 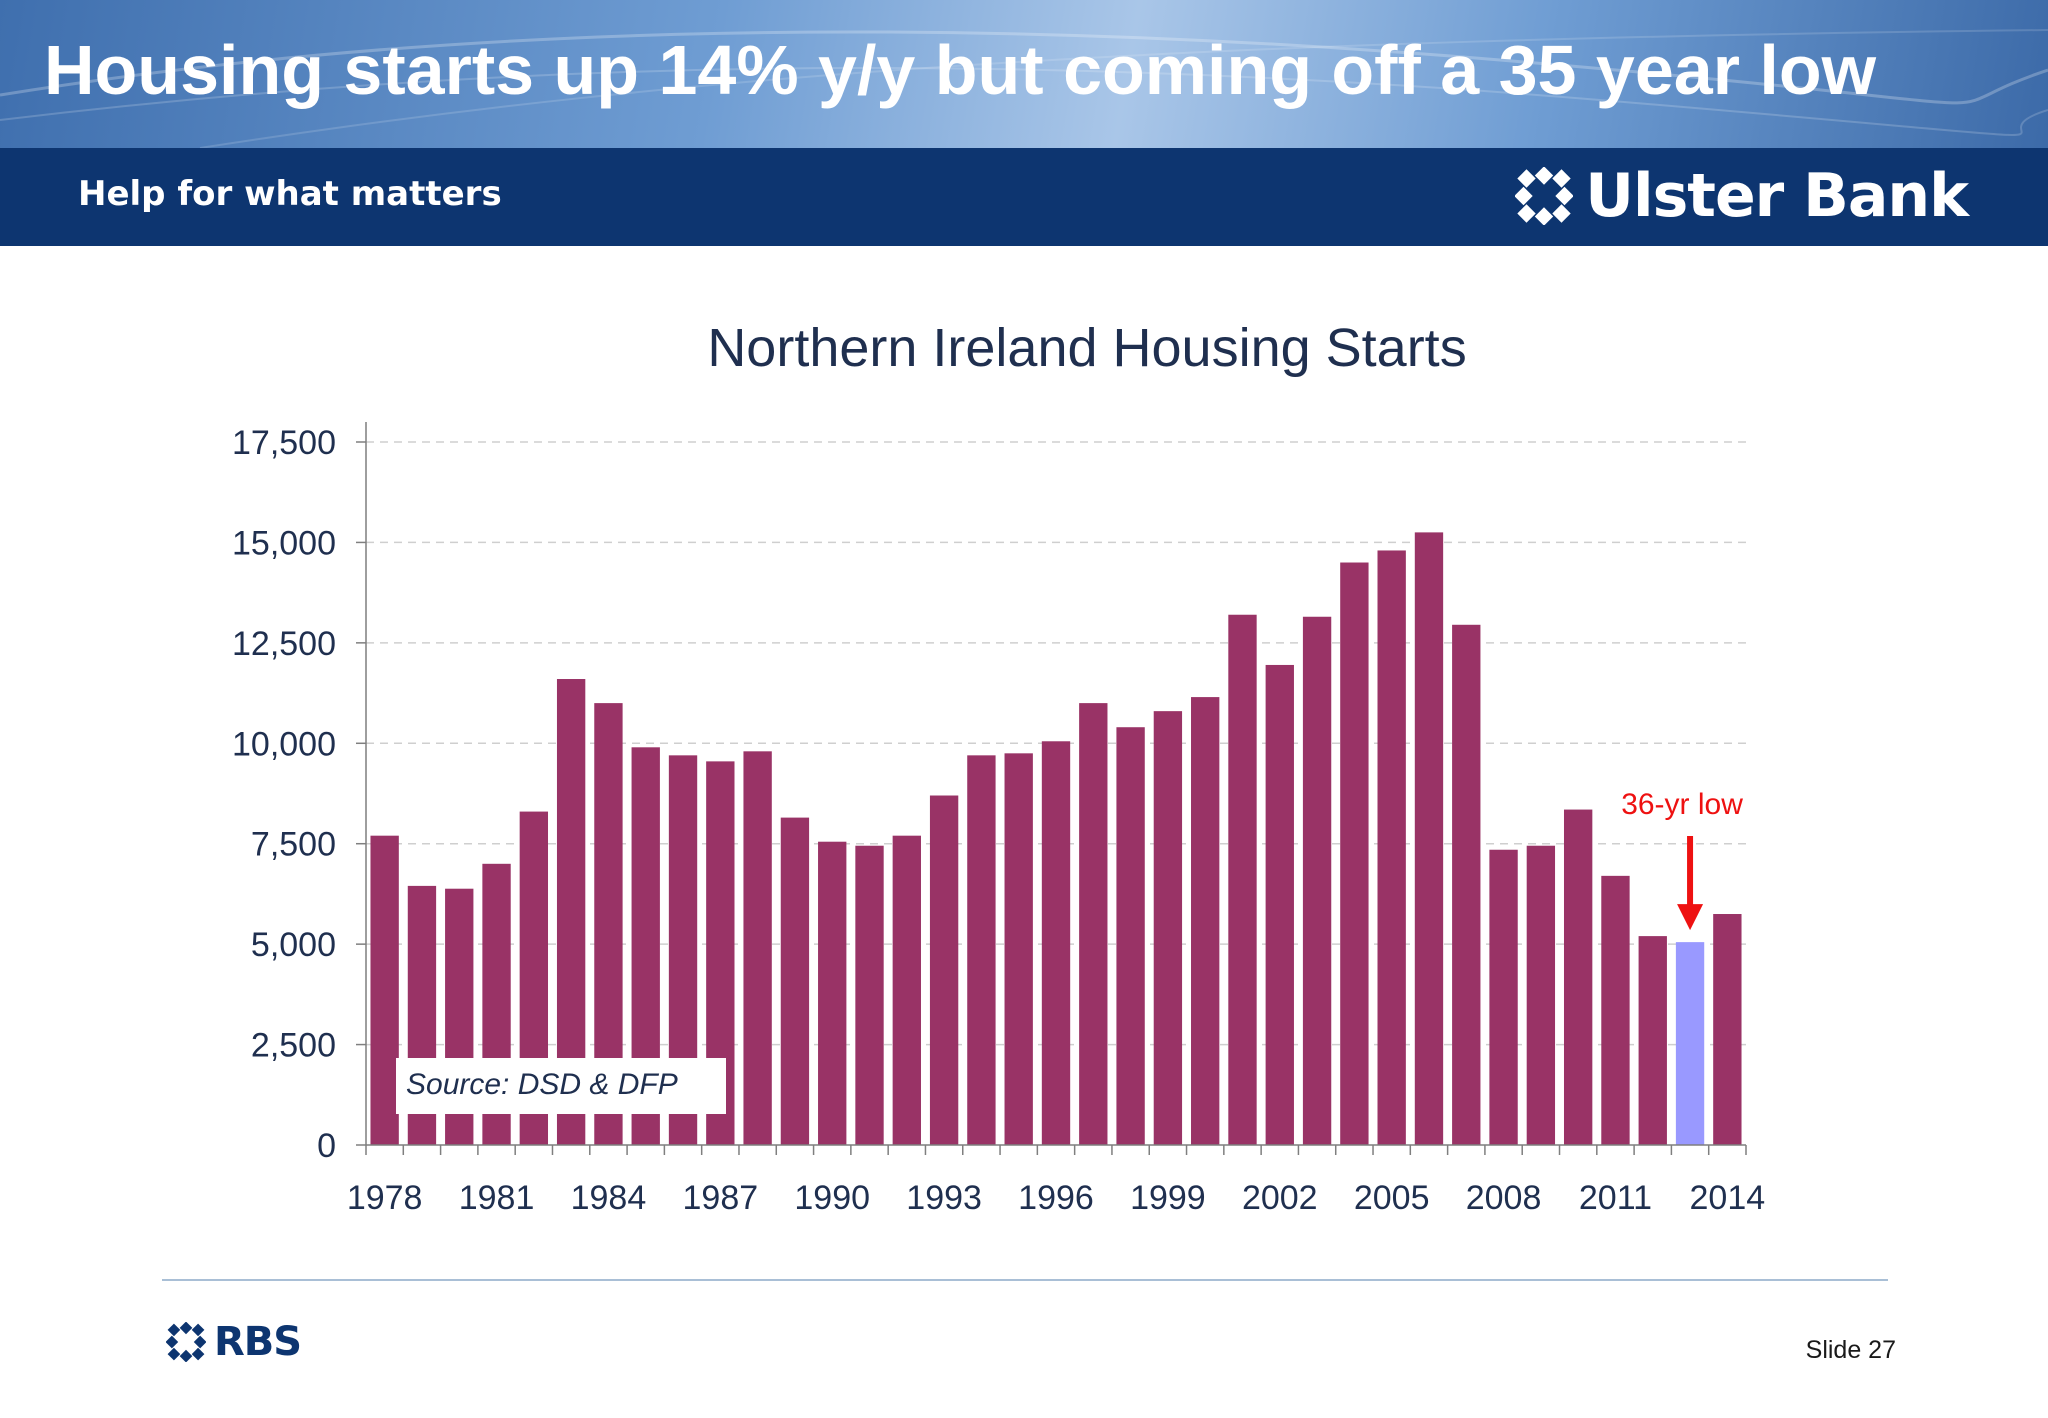 I want to click on footer-logo: RBS, so click(x=234, y=1342).